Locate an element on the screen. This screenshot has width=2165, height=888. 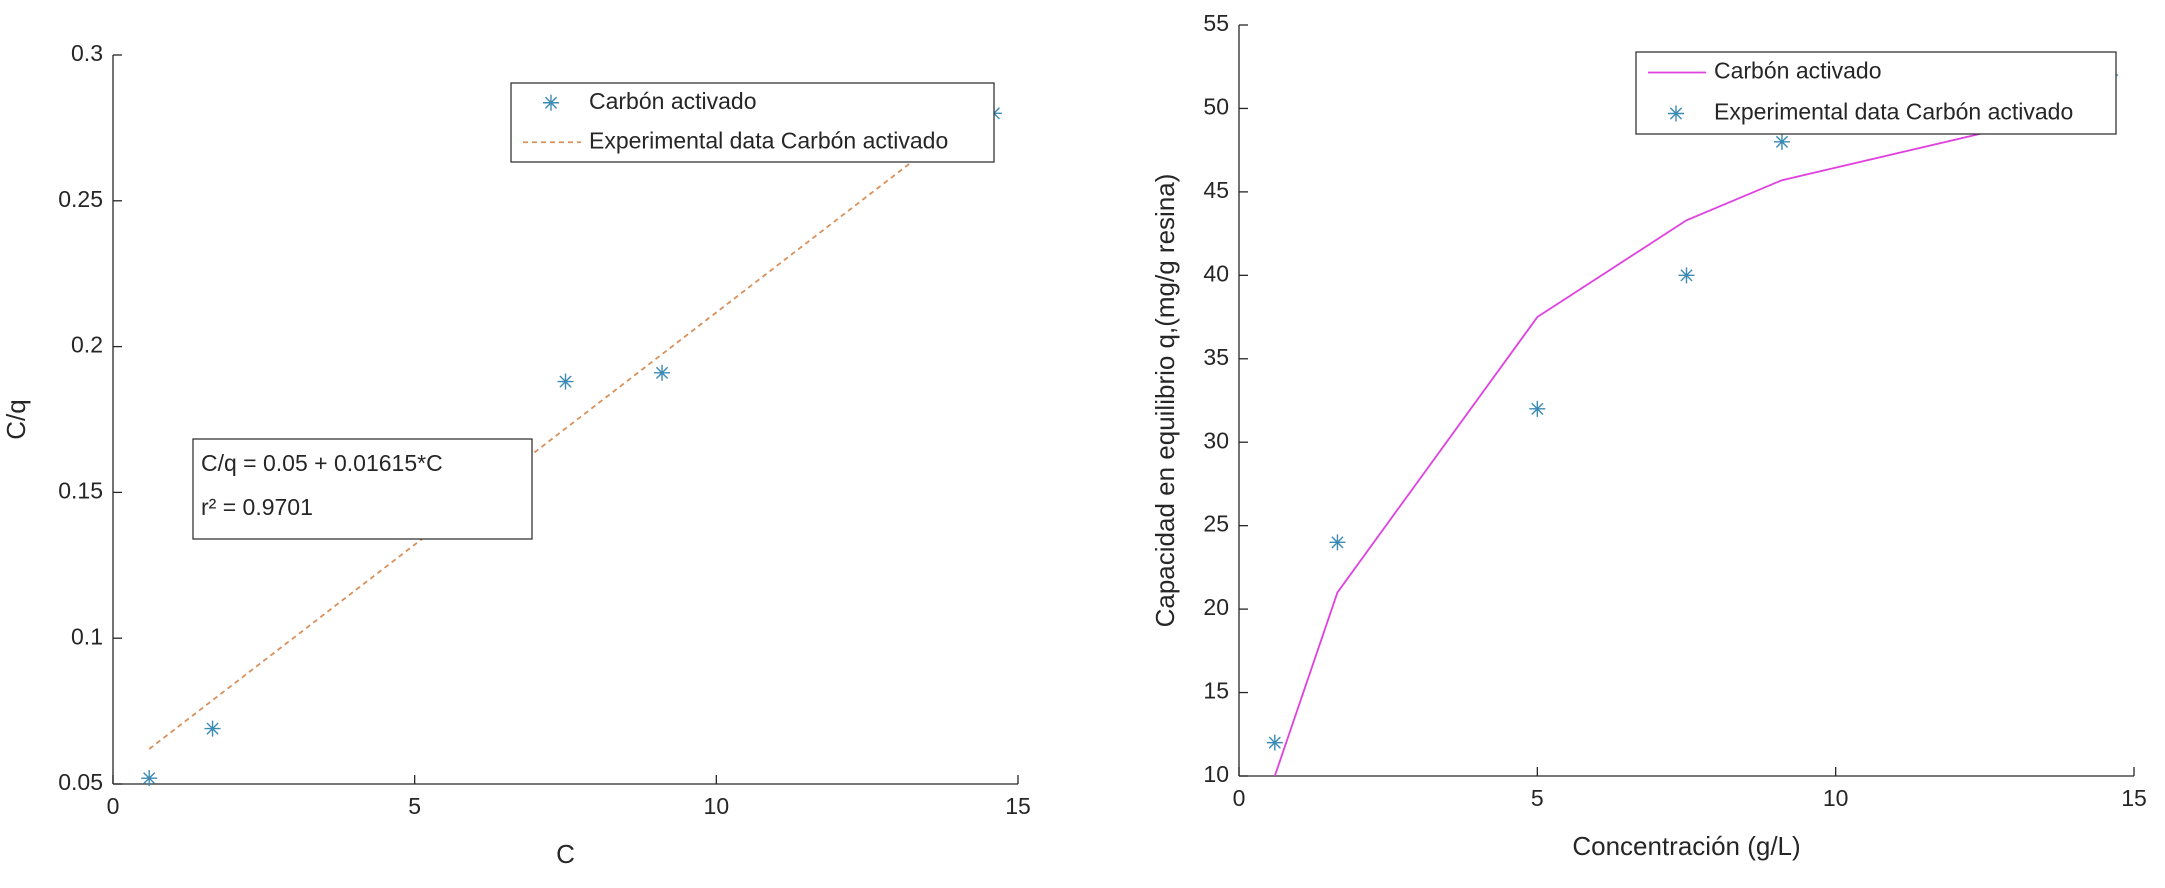
y-tick-label: 10 is located at coordinates (1216, 774).